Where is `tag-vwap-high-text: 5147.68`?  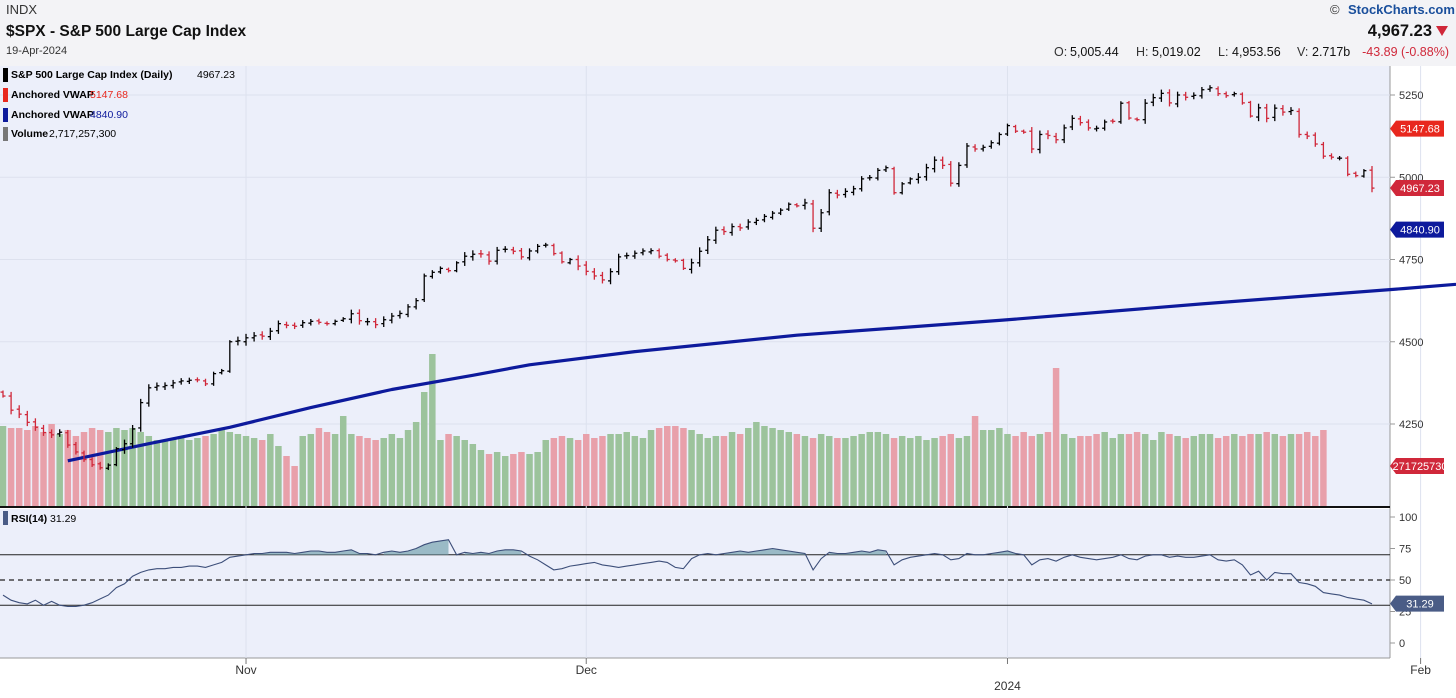
tag-vwap-high-text: 5147.68 is located at coordinates (1420, 130).